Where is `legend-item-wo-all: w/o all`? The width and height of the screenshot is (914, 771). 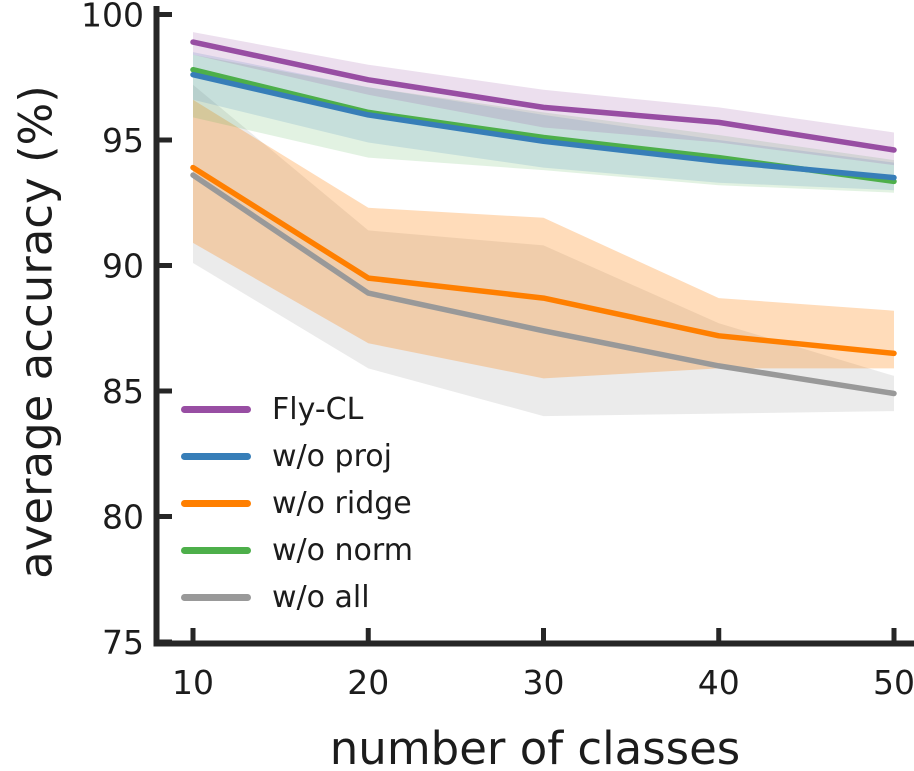 legend-item-wo-all: w/o all is located at coordinates (297, 597).